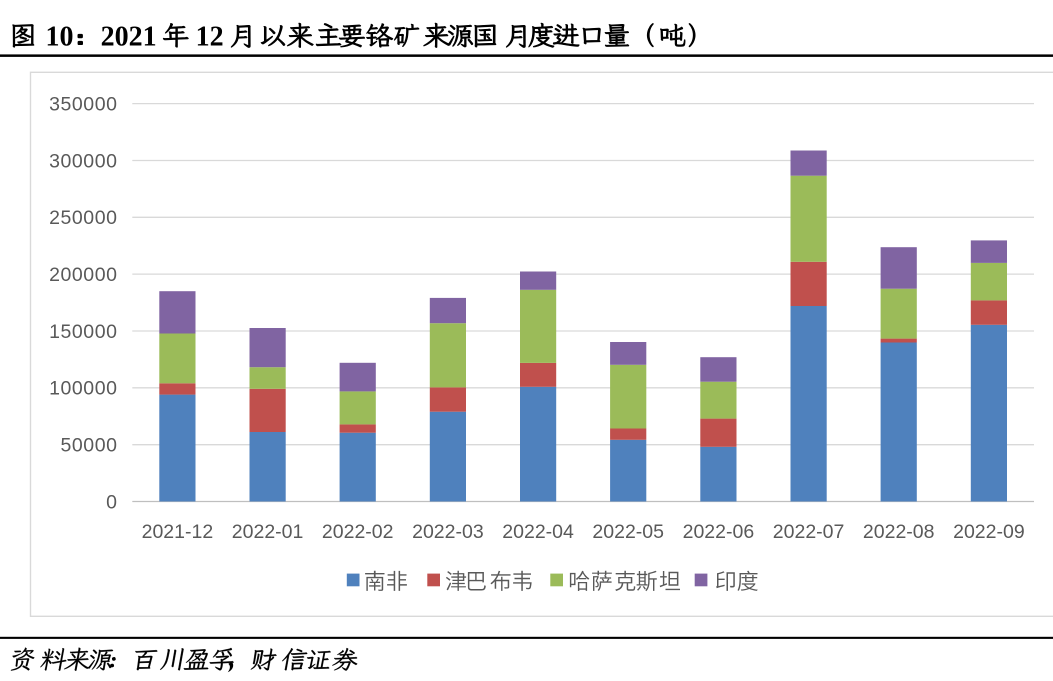 The height and width of the screenshot is (681, 1053). I want to click on svg-text: 100000, so click(83, 389).